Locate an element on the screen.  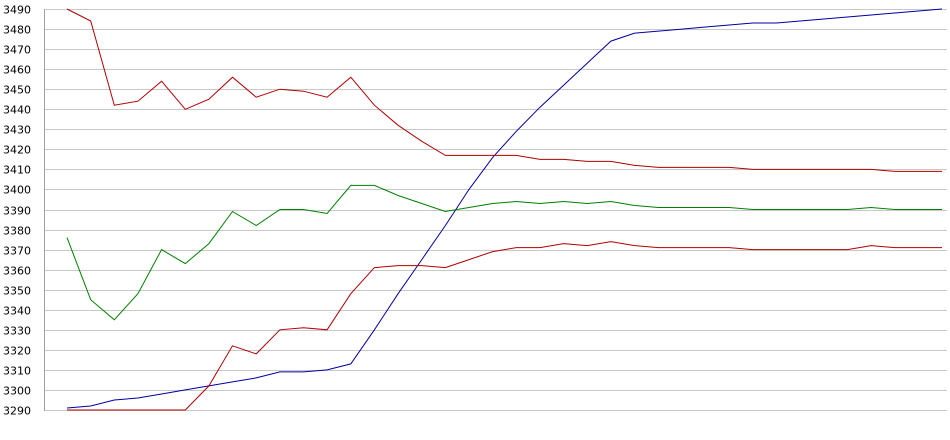
y-tick-label: 3370 is located at coordinates (17, 251).